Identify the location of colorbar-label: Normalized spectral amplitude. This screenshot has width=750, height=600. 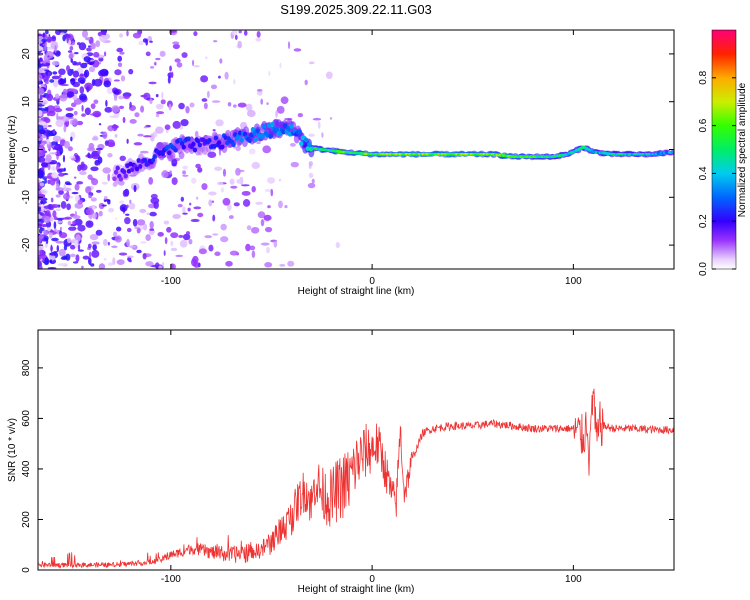
(742, 149).